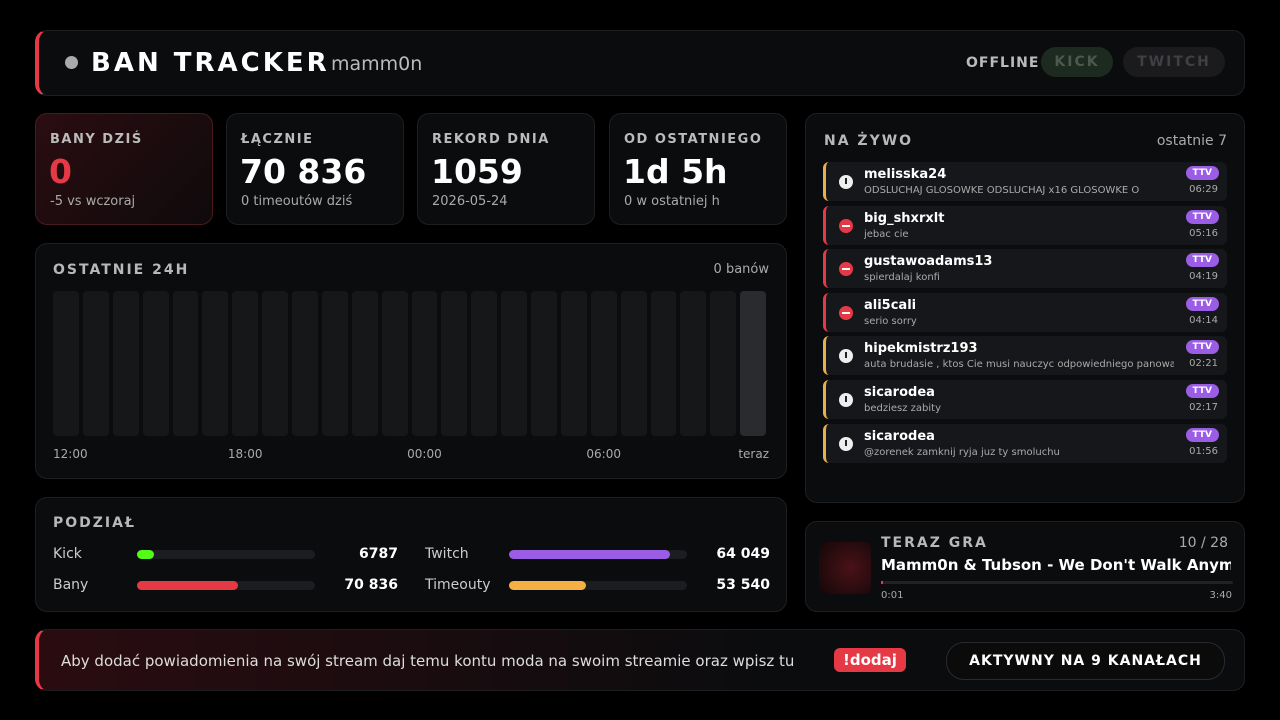  What do you see at coordinates (71, 62) in the screenshot?
I see `status-dot` at bounding box center [71, 62].